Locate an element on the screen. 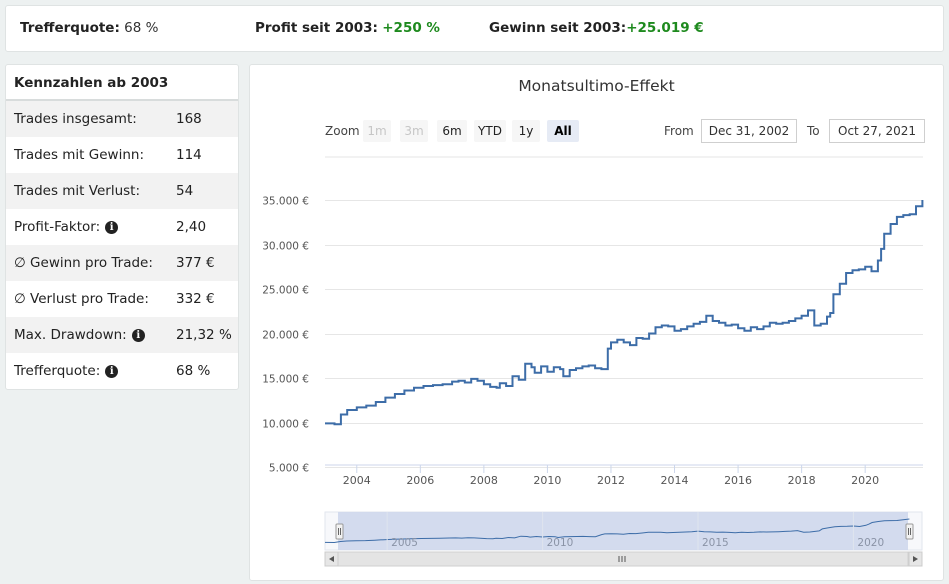  kennzahl-value: 68 % is located at coordinates (193, 371).